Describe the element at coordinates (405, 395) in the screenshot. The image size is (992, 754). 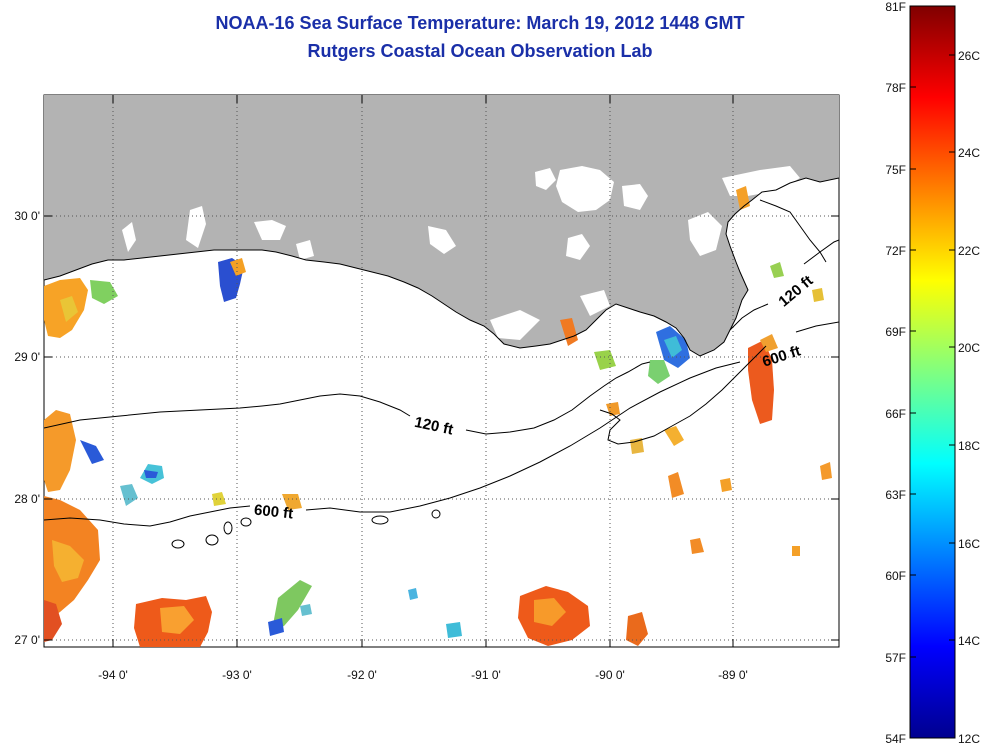
I see `contour-120ft-line` at that location.